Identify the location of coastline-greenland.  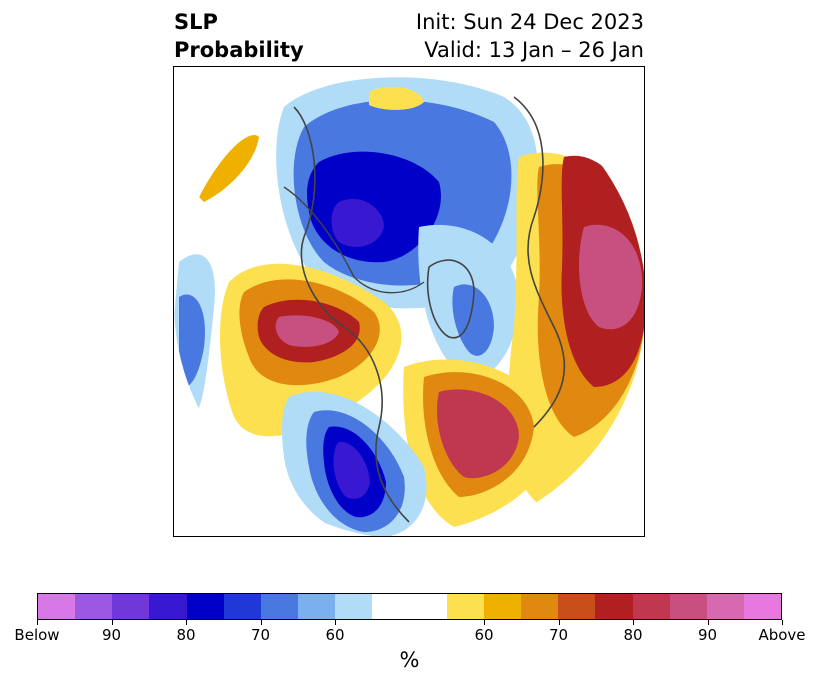
(450, 299).